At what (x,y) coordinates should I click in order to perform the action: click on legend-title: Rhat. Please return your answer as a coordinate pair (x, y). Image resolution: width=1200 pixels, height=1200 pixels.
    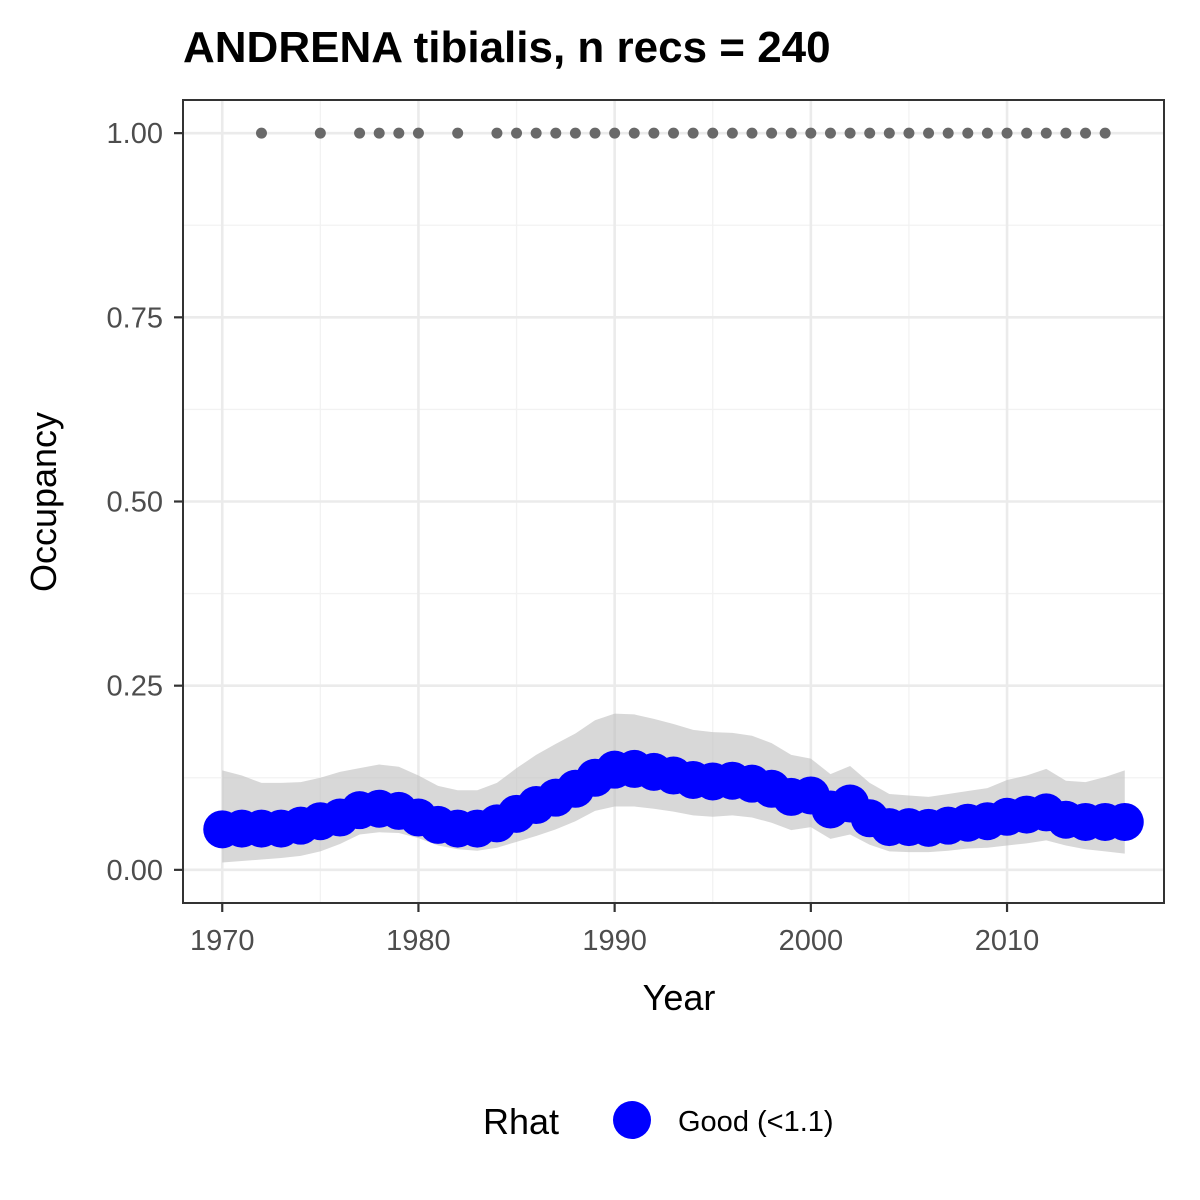
    Looking at the image, I should click on (521, 1121).